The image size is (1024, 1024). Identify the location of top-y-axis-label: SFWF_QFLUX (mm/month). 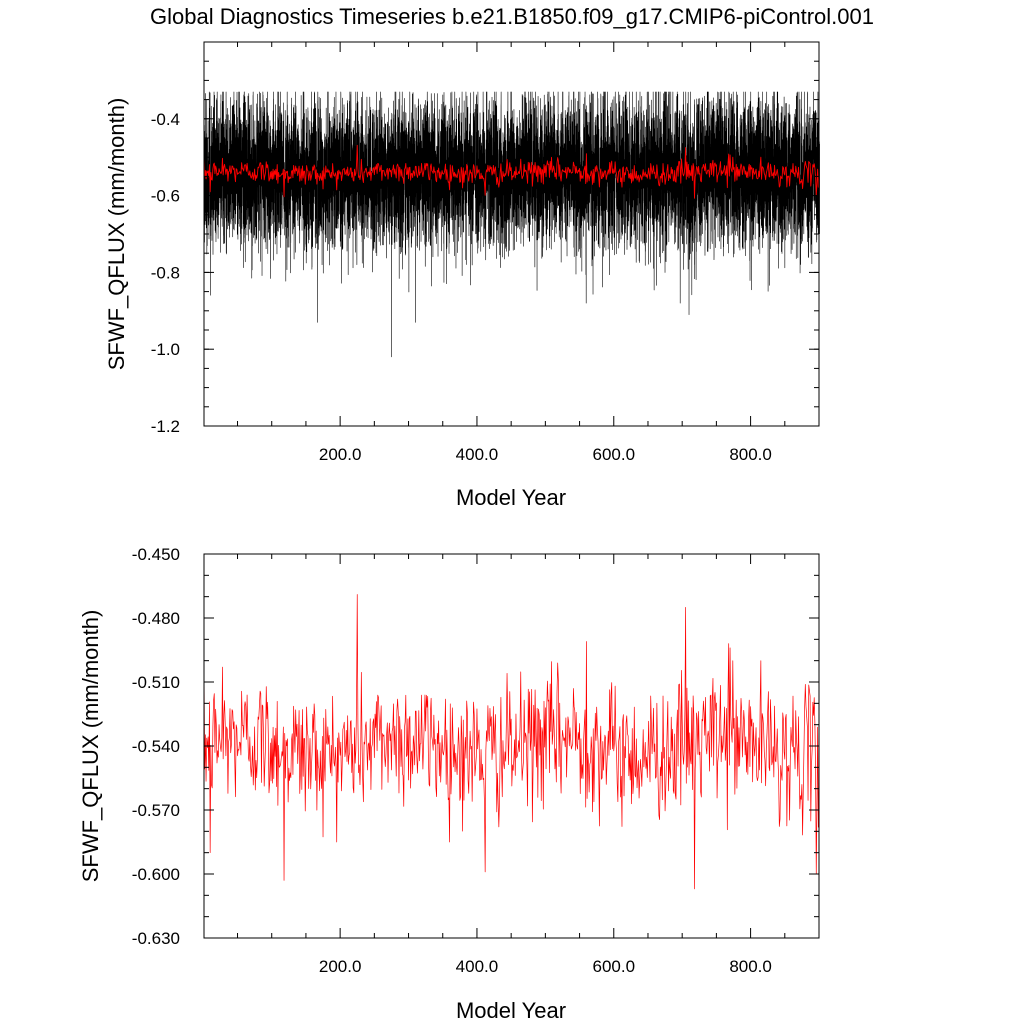
(116, 234).